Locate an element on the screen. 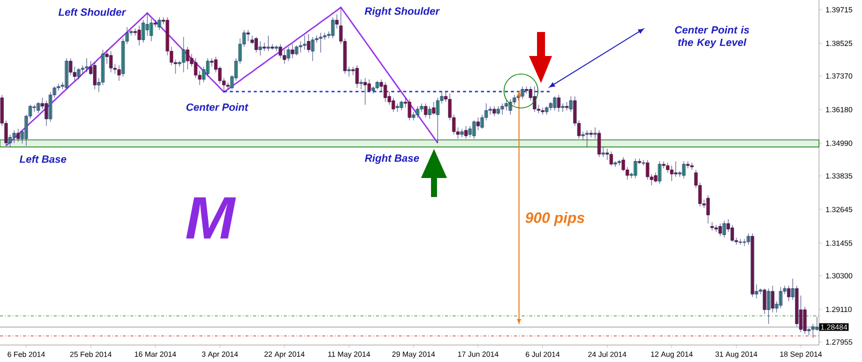  annotation: Left Shoulder is located at coordinates (92, 12).